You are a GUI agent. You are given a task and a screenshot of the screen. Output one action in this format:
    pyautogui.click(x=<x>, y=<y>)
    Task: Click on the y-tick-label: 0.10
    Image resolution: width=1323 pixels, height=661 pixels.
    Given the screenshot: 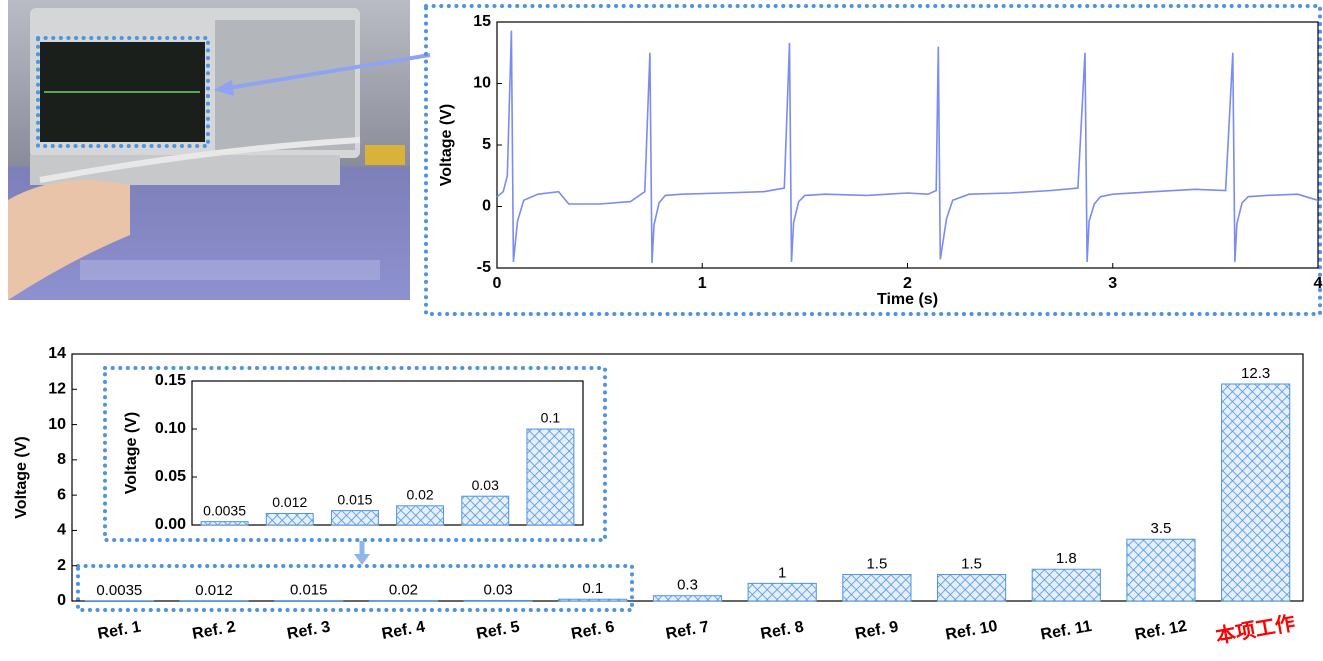 What is the action you would take?
    pyautogui.click(x=170, y=428)
    